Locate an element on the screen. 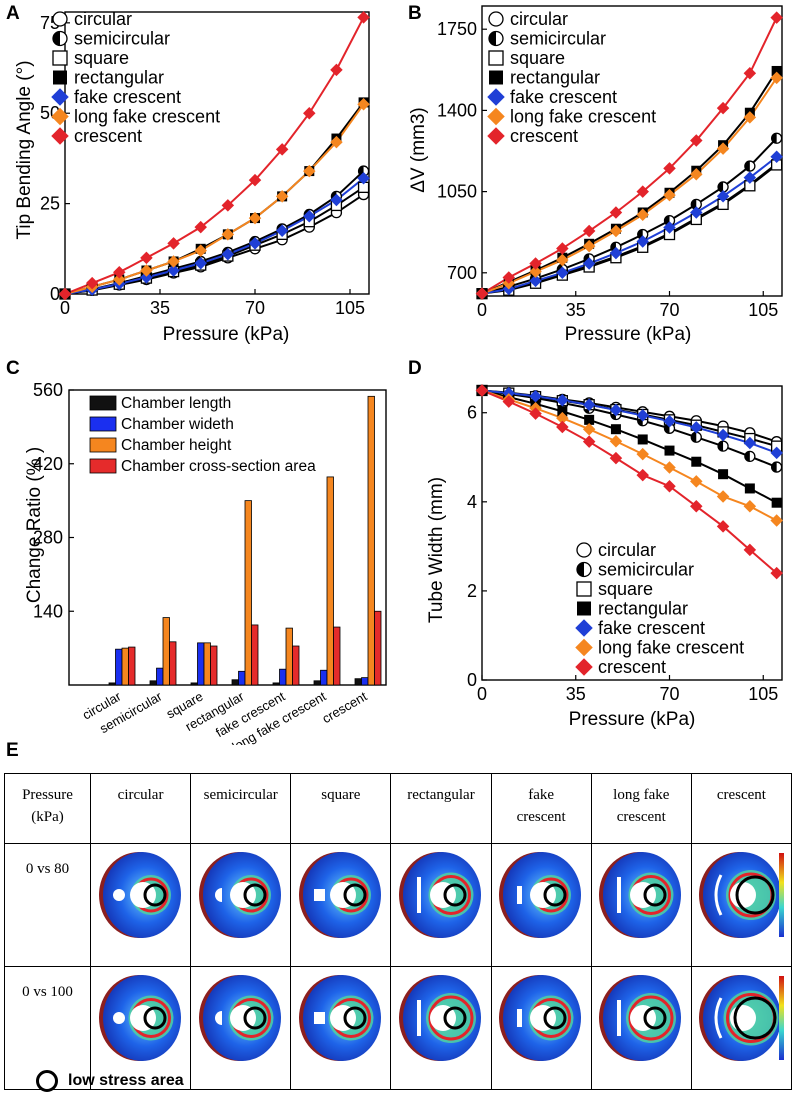  corner-cell: Pressure (kPa) is located at coordinates (47, 808).